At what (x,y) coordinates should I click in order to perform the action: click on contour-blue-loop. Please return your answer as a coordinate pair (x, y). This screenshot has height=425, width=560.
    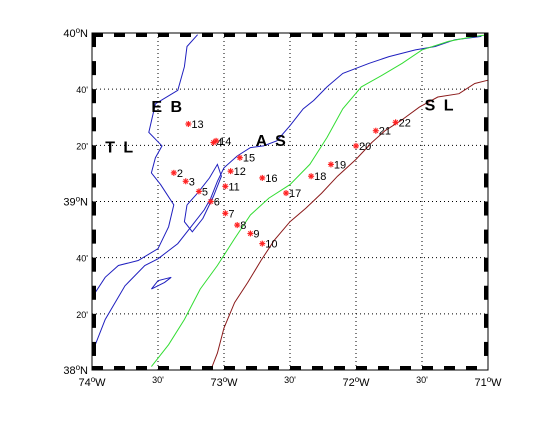
    Looking at the image, I should click on (202, 198).